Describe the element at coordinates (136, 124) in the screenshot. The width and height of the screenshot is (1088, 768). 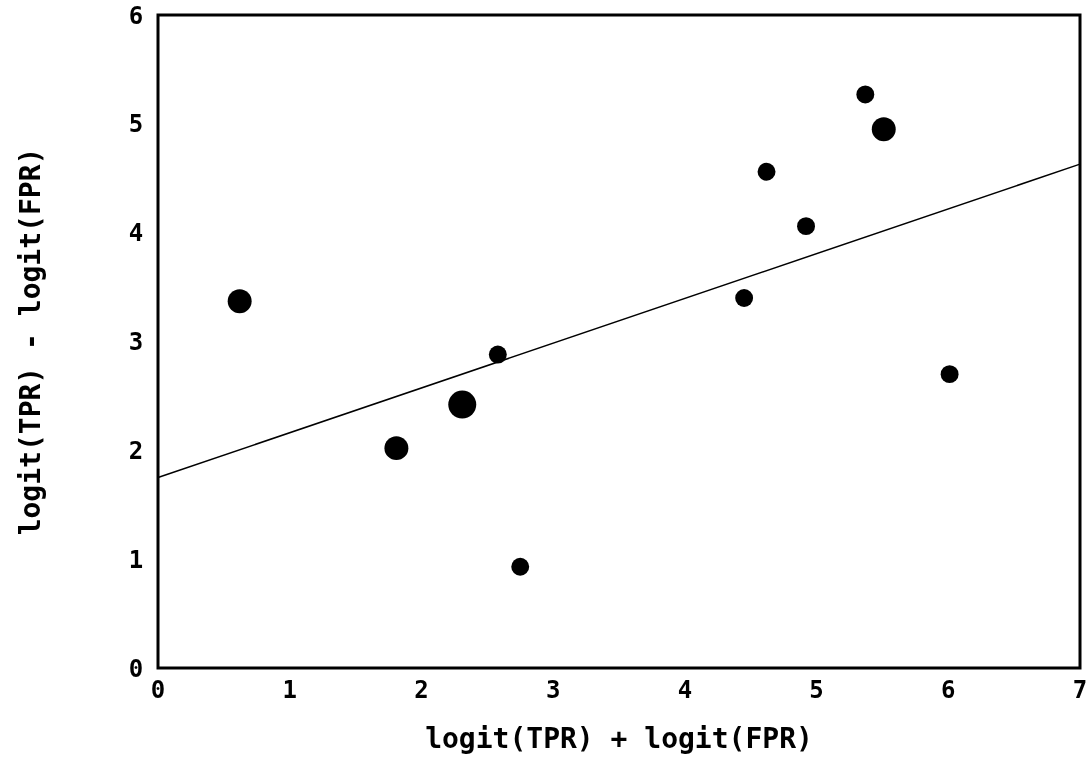
I see `y-tick-label: 5` at that location.